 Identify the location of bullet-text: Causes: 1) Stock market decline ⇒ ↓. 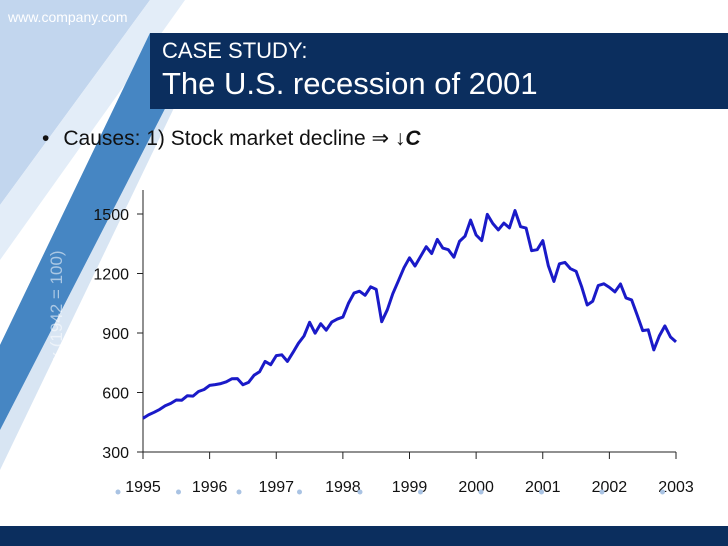
(234, 138).